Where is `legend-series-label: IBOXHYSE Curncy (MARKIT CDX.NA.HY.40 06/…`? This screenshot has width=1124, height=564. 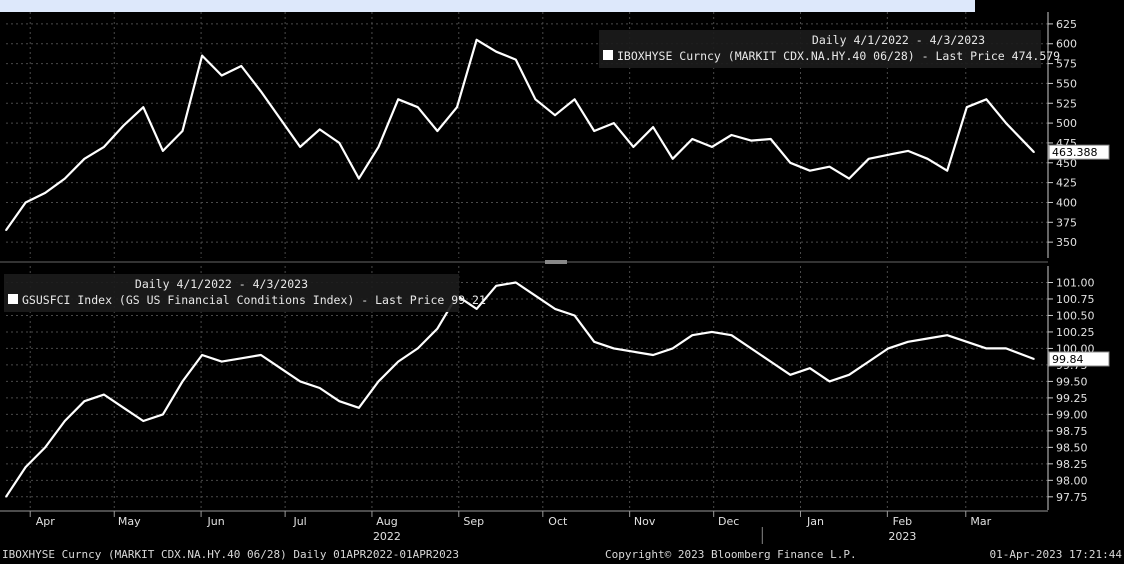 legend-series-label: IBOXHYSE Curncy (MARKIT CDX.NA.HY.40 06/… is located at coordinates (838, 56).